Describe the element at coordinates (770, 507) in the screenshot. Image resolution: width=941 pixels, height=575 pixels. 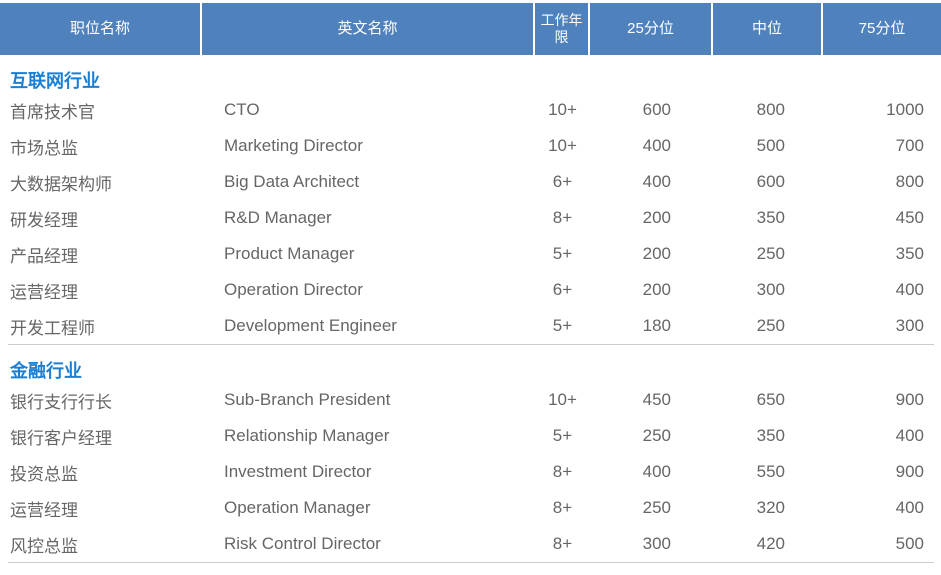
I see `median-cell: 320` at that location.